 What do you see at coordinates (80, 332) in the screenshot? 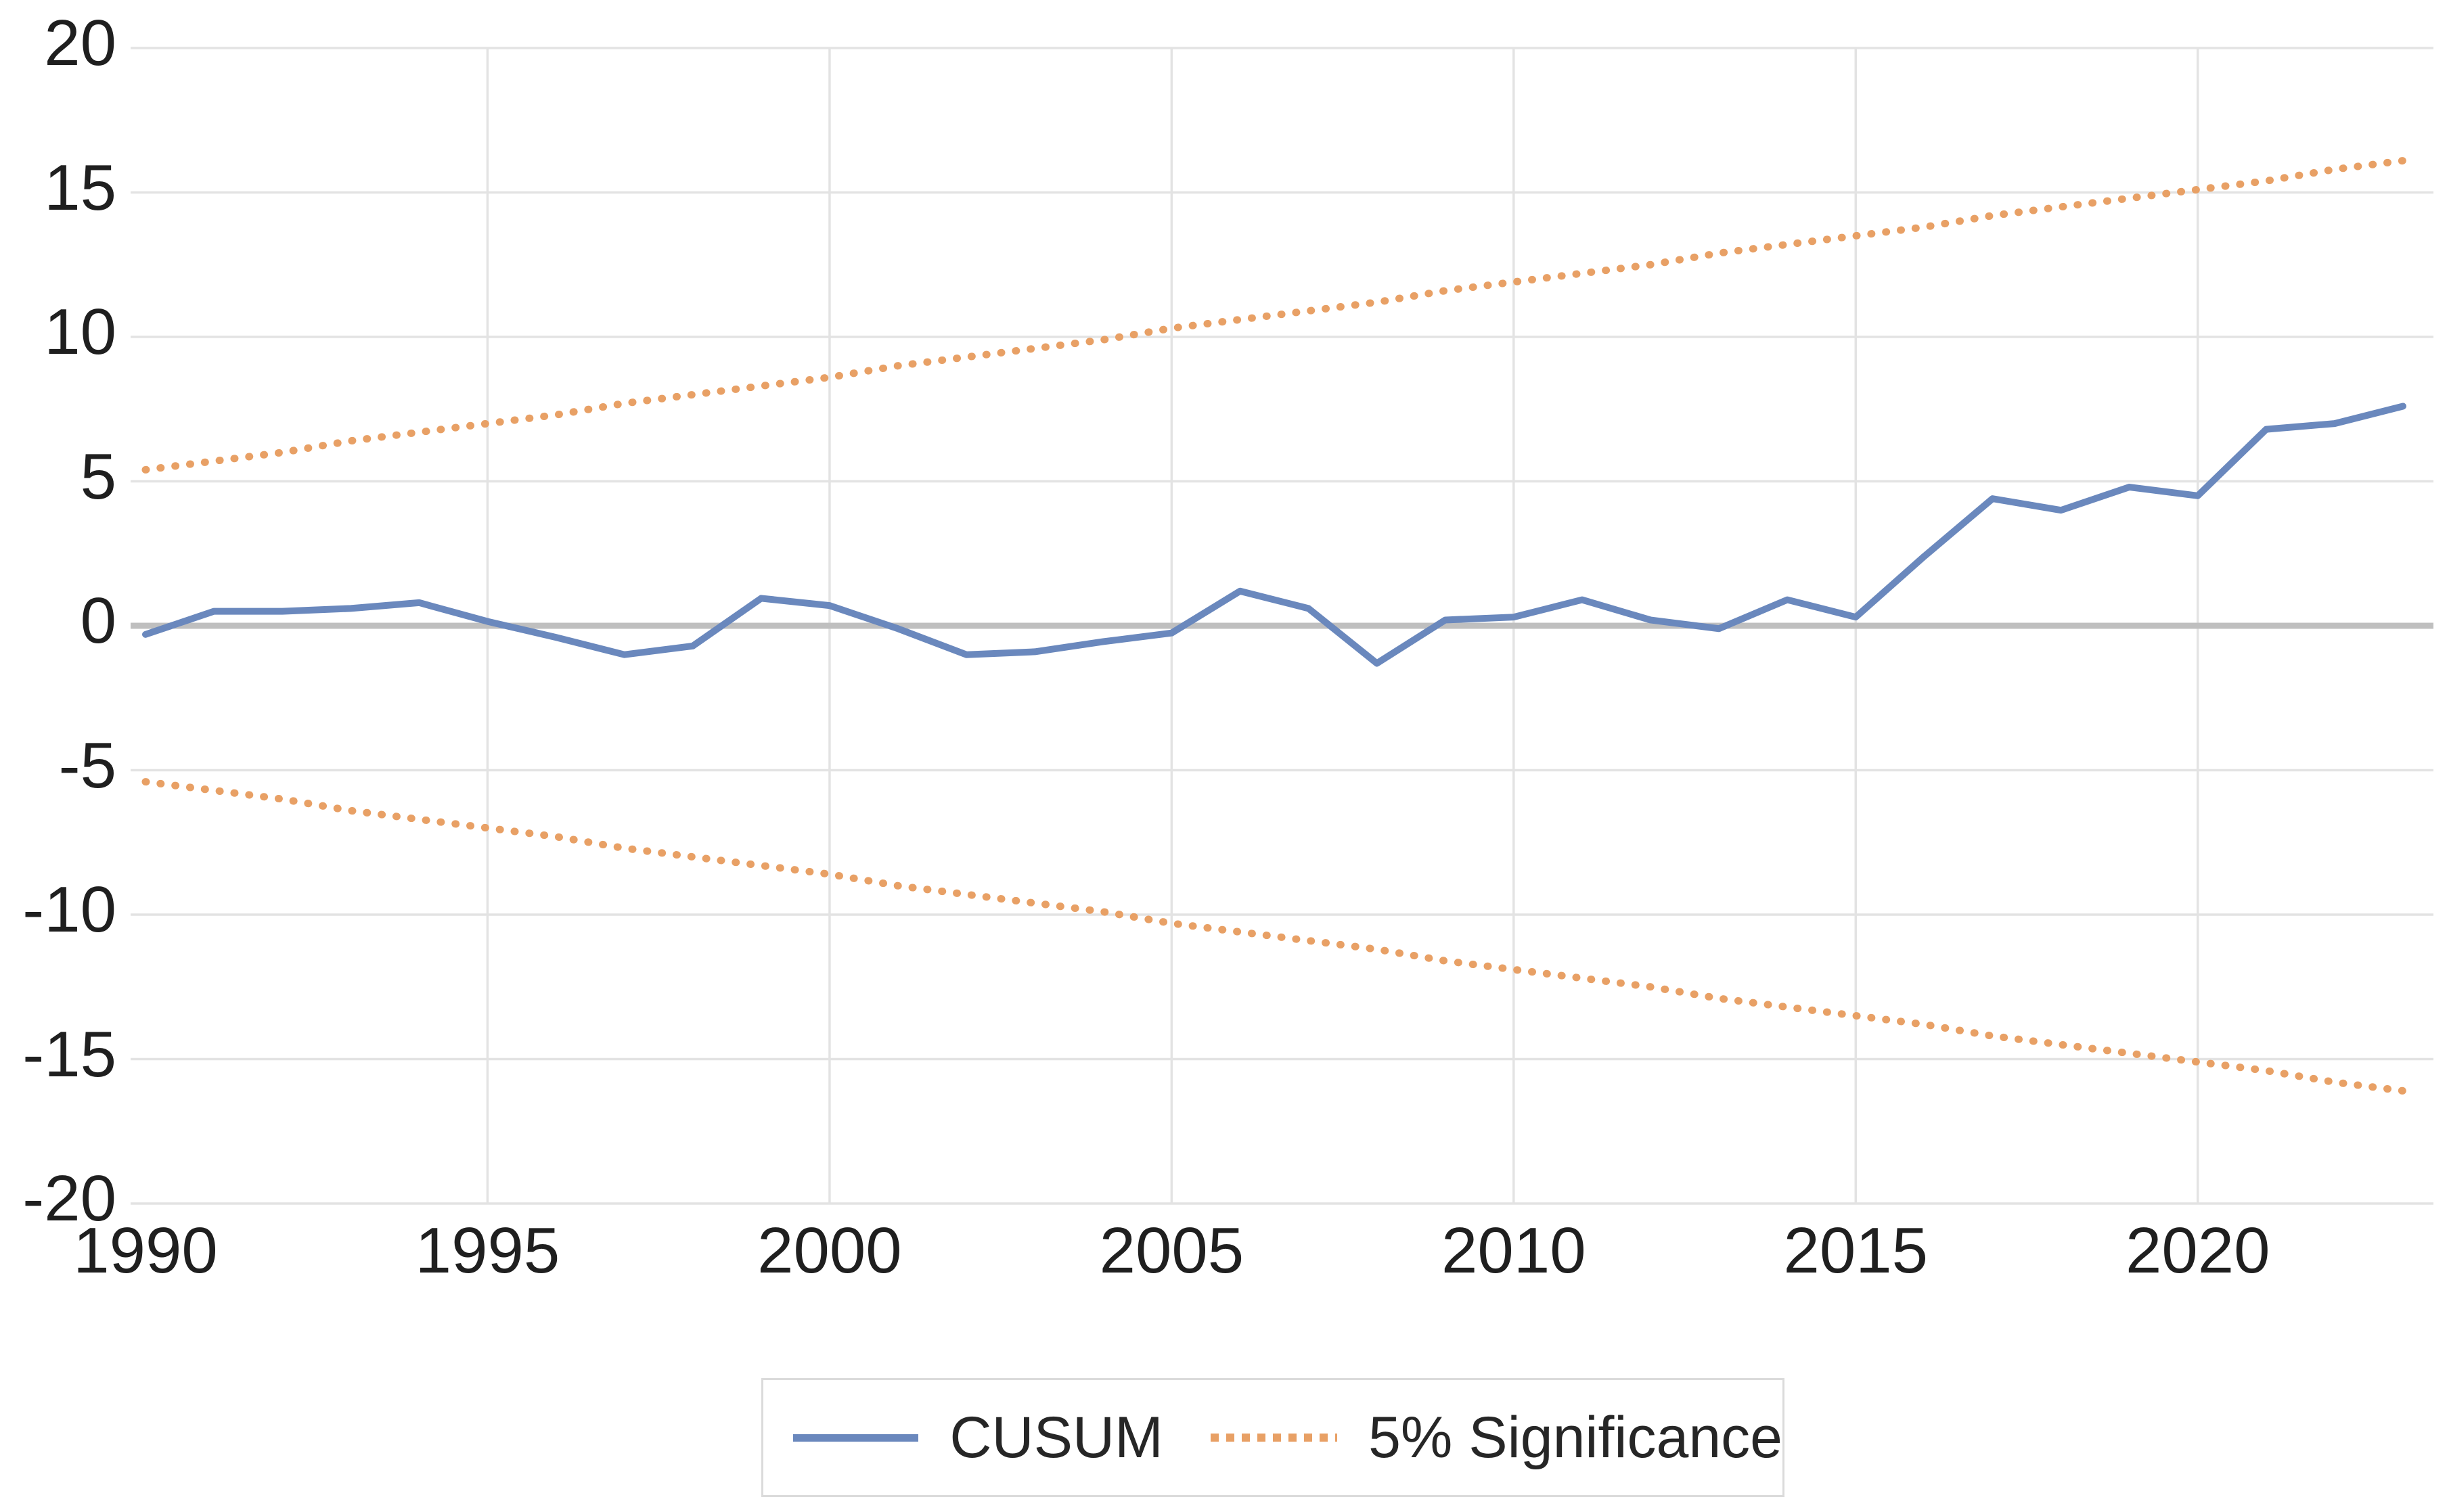
I see `y-tick-label: 10` at bounding box center [80, 332].